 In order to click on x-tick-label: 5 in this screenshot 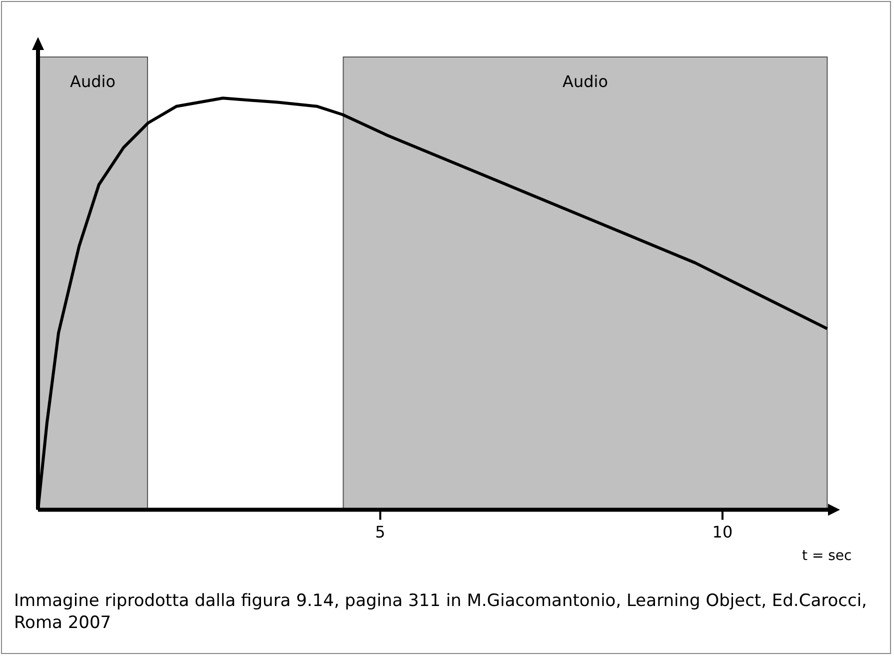, I will do `click(380, 532)`.